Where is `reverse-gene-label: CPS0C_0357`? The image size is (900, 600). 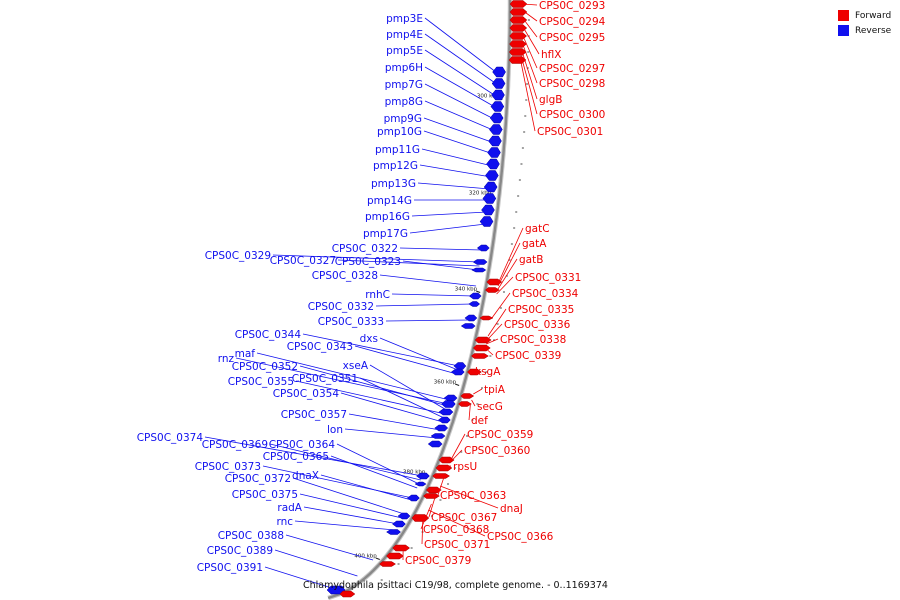 reverse-gene-label: CPS0C_0357 is located at coordinates (314, 415).